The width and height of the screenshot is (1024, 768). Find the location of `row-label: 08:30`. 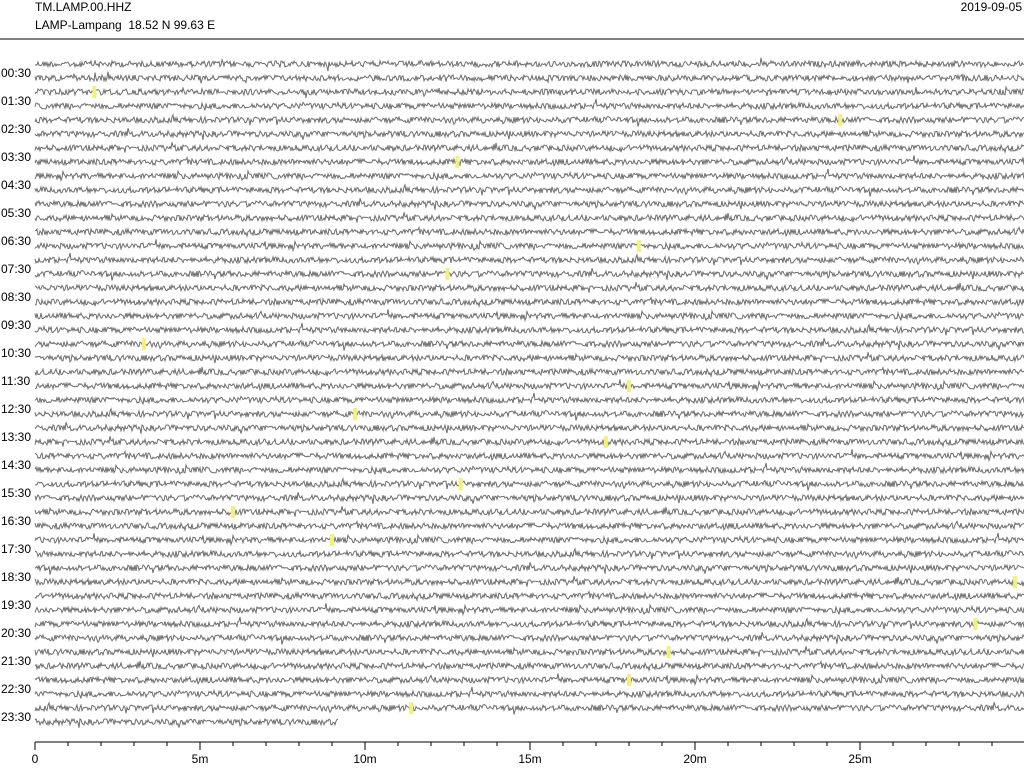

row-label: 08:30 is located at coordinates (16, 297).